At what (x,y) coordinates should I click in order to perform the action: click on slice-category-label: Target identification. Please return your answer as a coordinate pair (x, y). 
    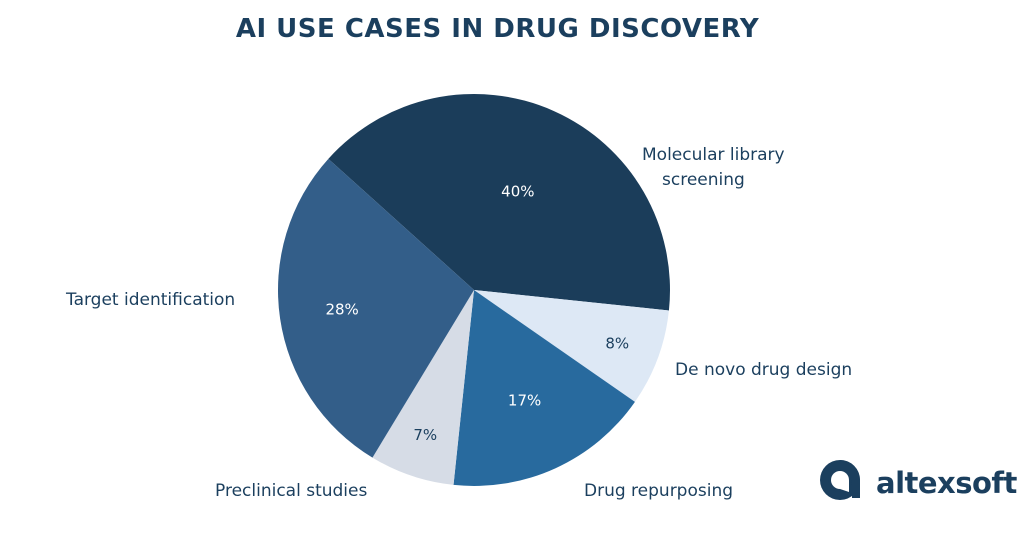
    Looking at the image, I should click on (150, 300).